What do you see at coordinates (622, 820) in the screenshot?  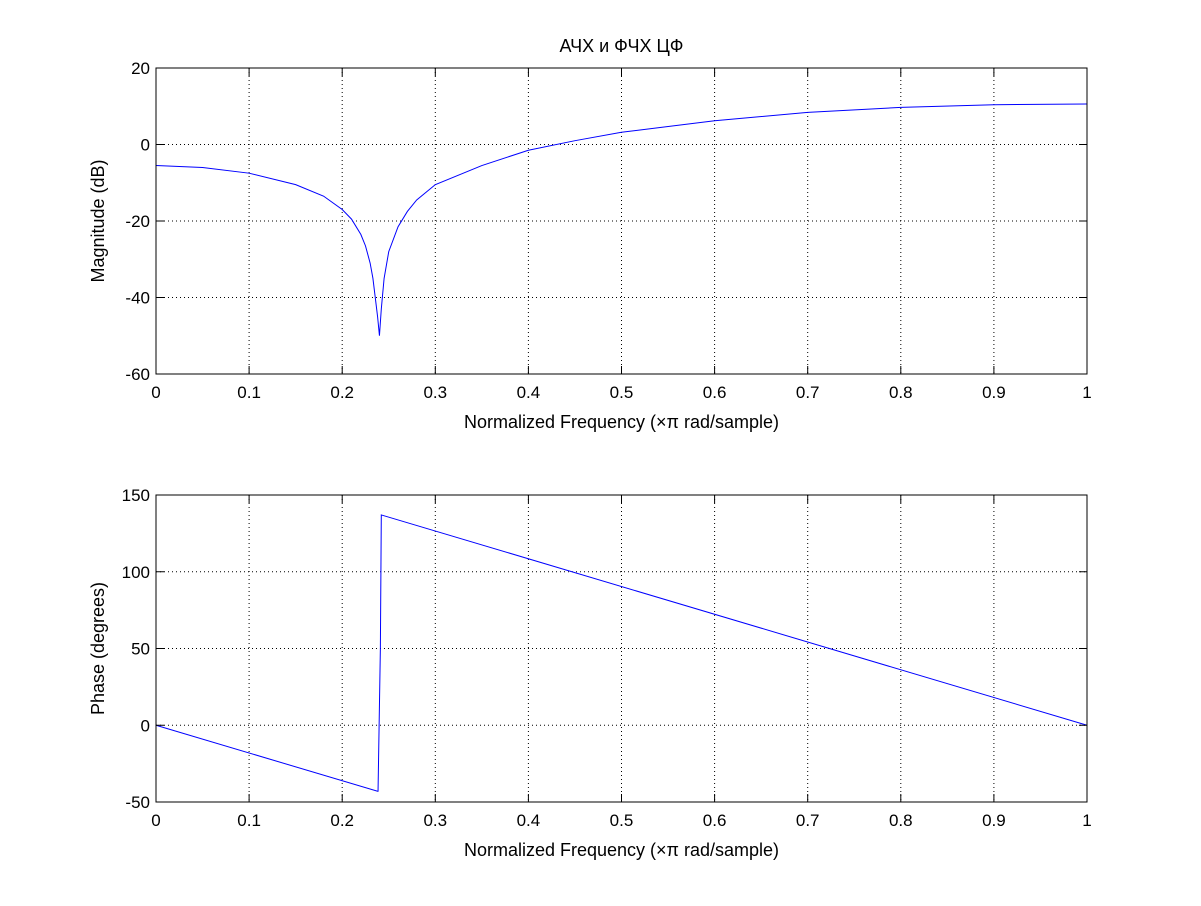 I see `phase-x-tick-label: 0.5` at bounding box center [622, 820].